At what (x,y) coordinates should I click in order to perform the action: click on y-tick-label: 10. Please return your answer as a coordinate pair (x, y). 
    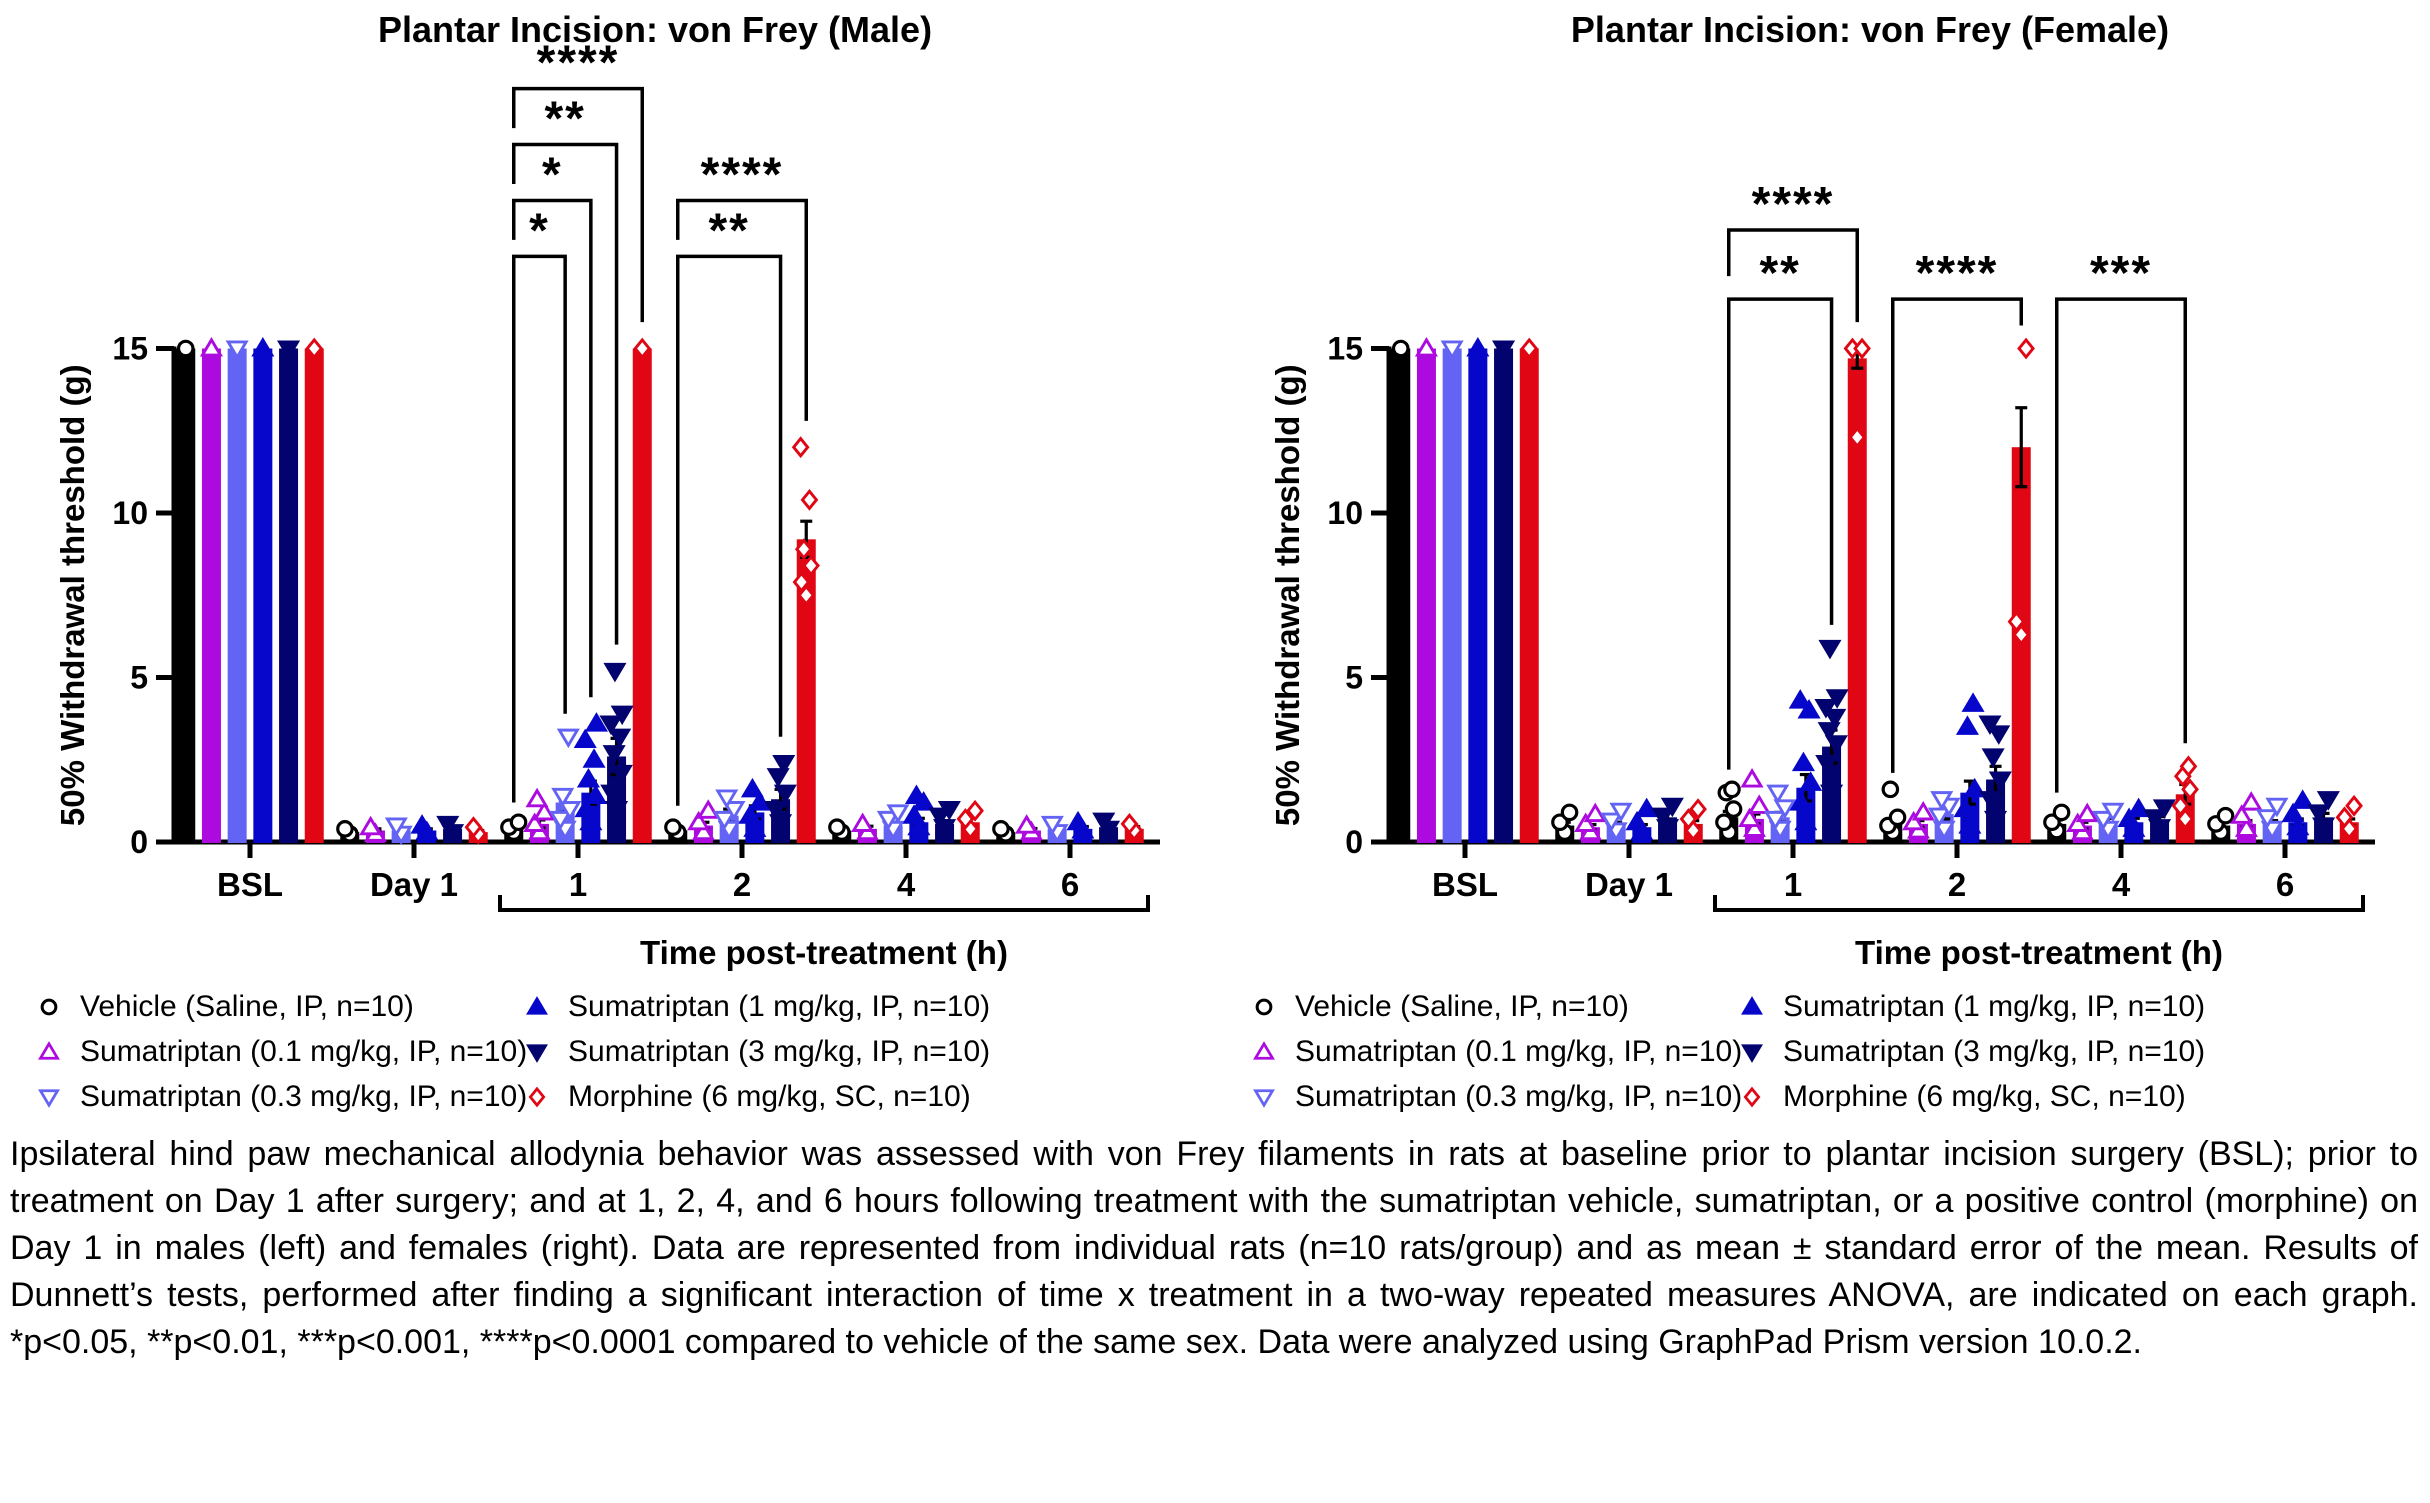
    Looking at the image, I should click on (130, 513).